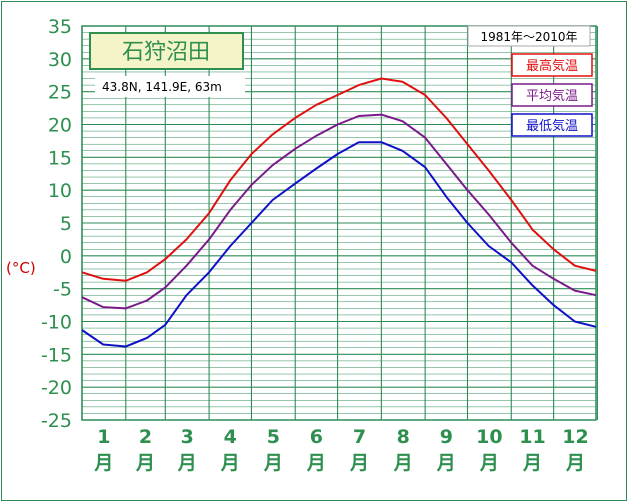  I want to click on x-tick-label: 10, so click(489, 437).